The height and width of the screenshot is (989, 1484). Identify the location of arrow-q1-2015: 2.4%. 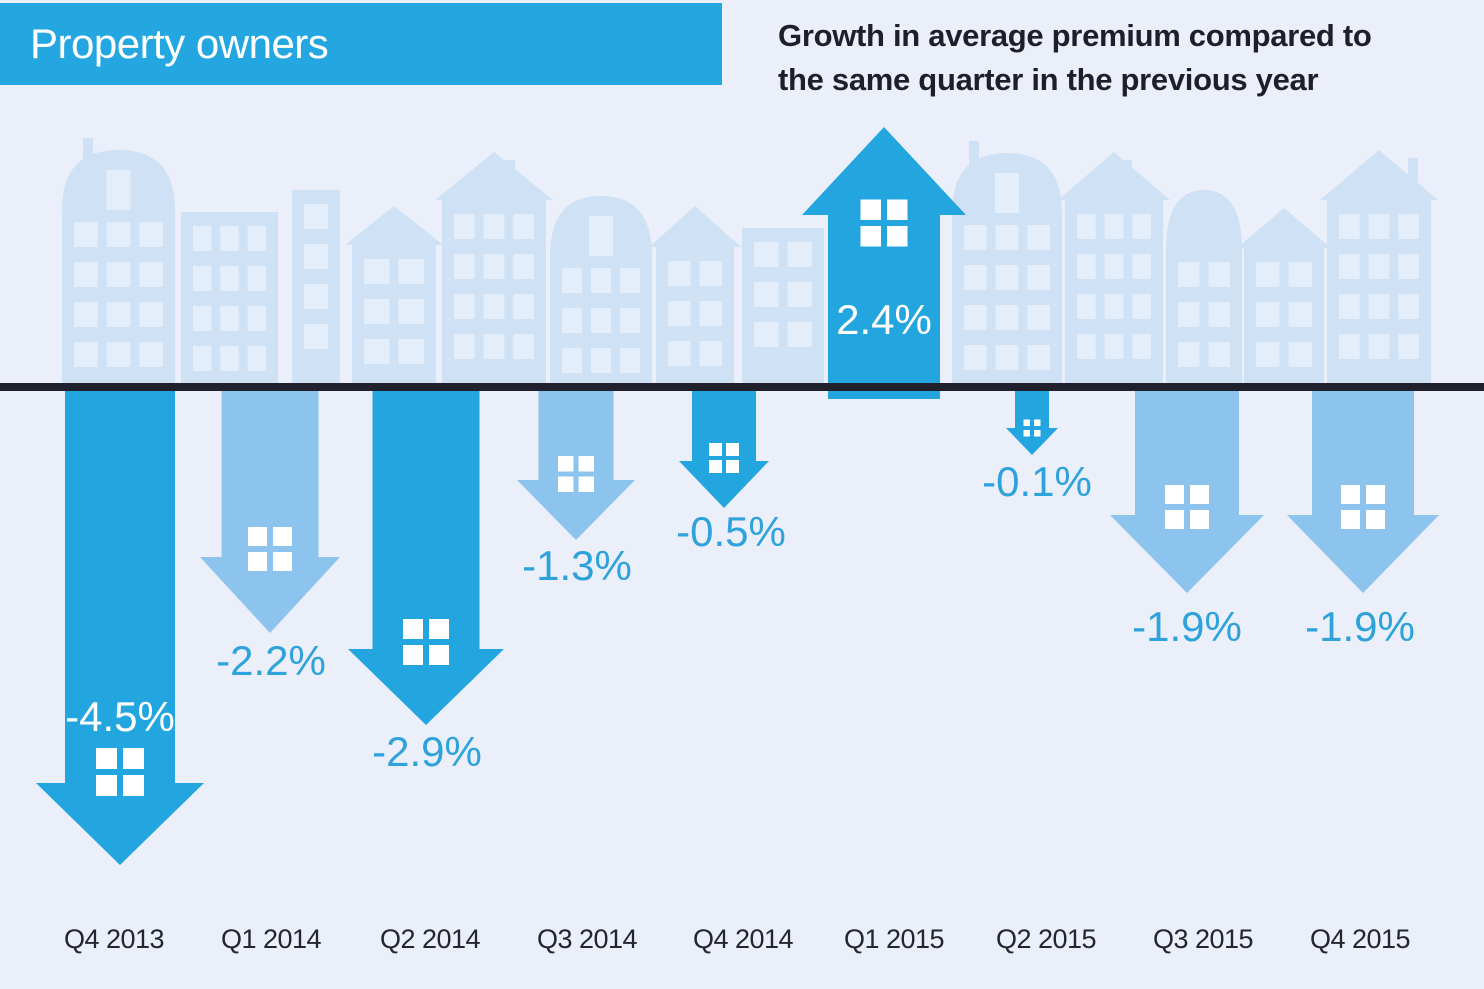
(884, 263).